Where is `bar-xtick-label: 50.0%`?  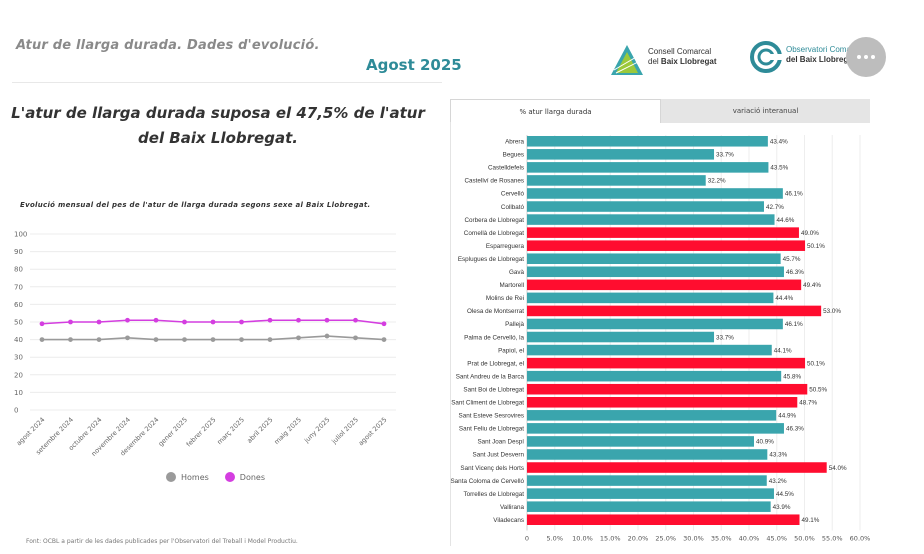 bar-xtick-label: 50.0% is located at coordinates (804, 539).